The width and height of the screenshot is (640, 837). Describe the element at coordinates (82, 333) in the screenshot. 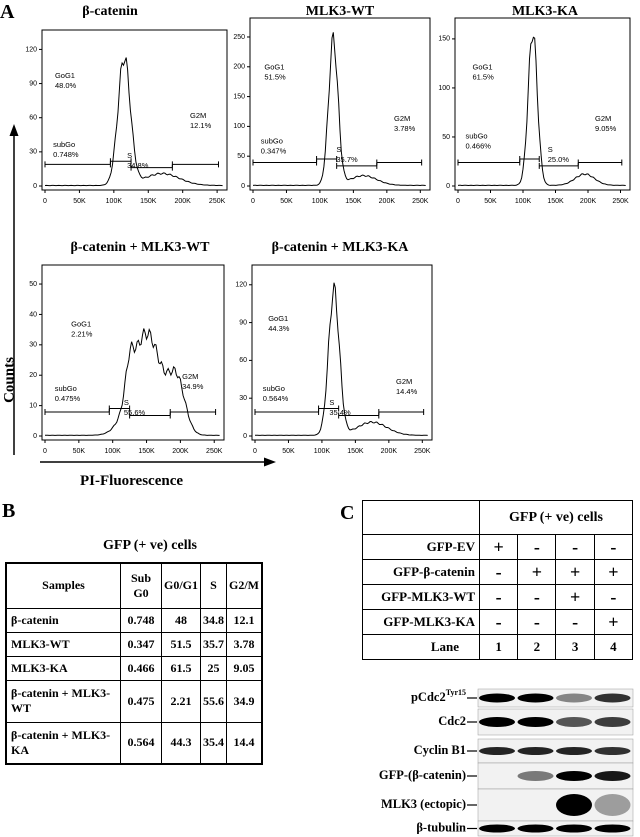

I see `gate-label: 2.21%` at that location.